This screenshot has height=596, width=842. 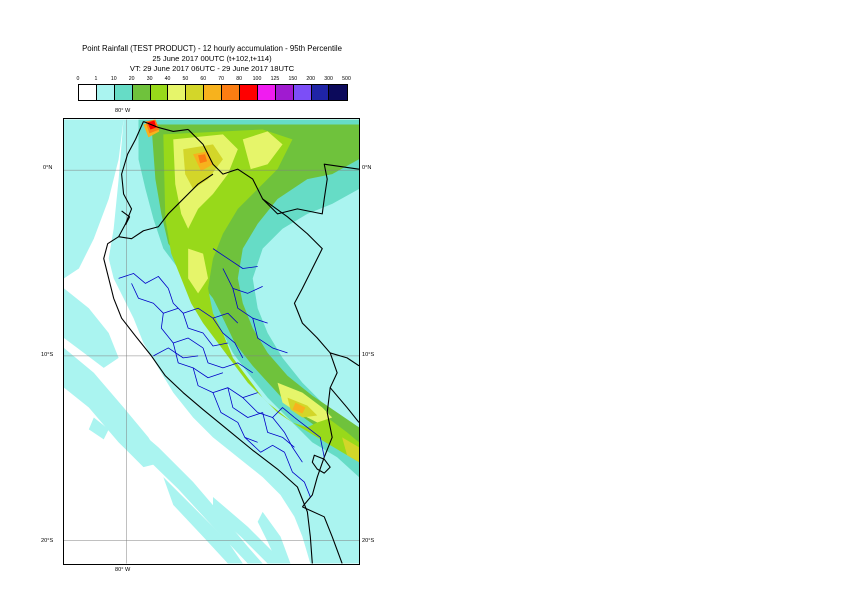 What do you see at coordinates (149, 79) in the screenshot?
I see `legend-threshold-label: 30` at bounding box center [149, 79].